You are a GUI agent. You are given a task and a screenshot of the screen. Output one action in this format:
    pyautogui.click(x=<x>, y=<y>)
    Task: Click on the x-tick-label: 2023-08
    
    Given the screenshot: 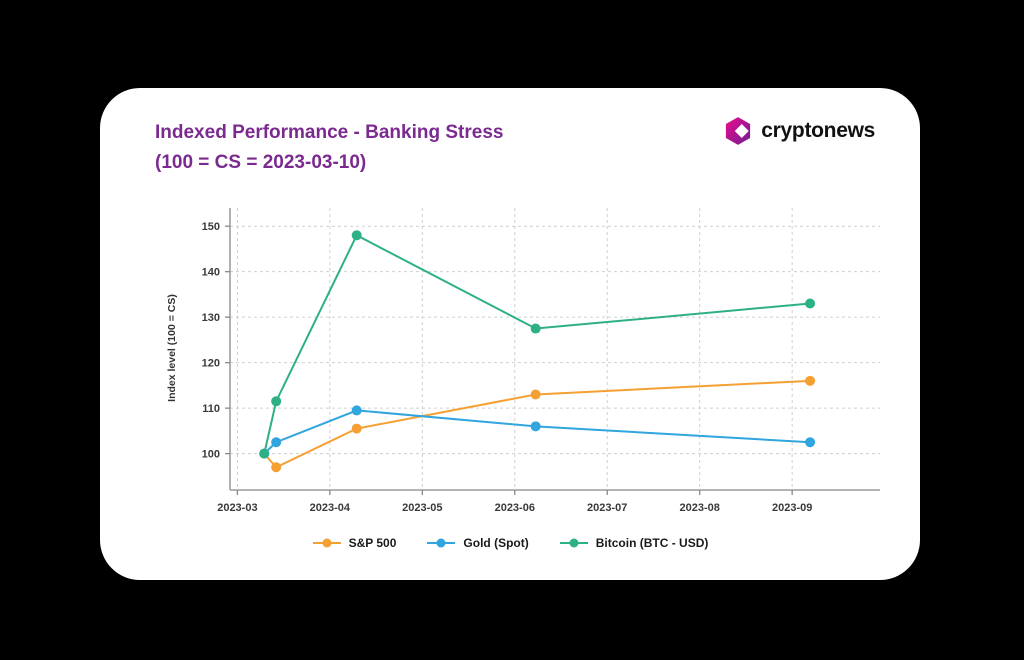 What is the action you would take?
    pyautogui.click(x=700, y=508)
    